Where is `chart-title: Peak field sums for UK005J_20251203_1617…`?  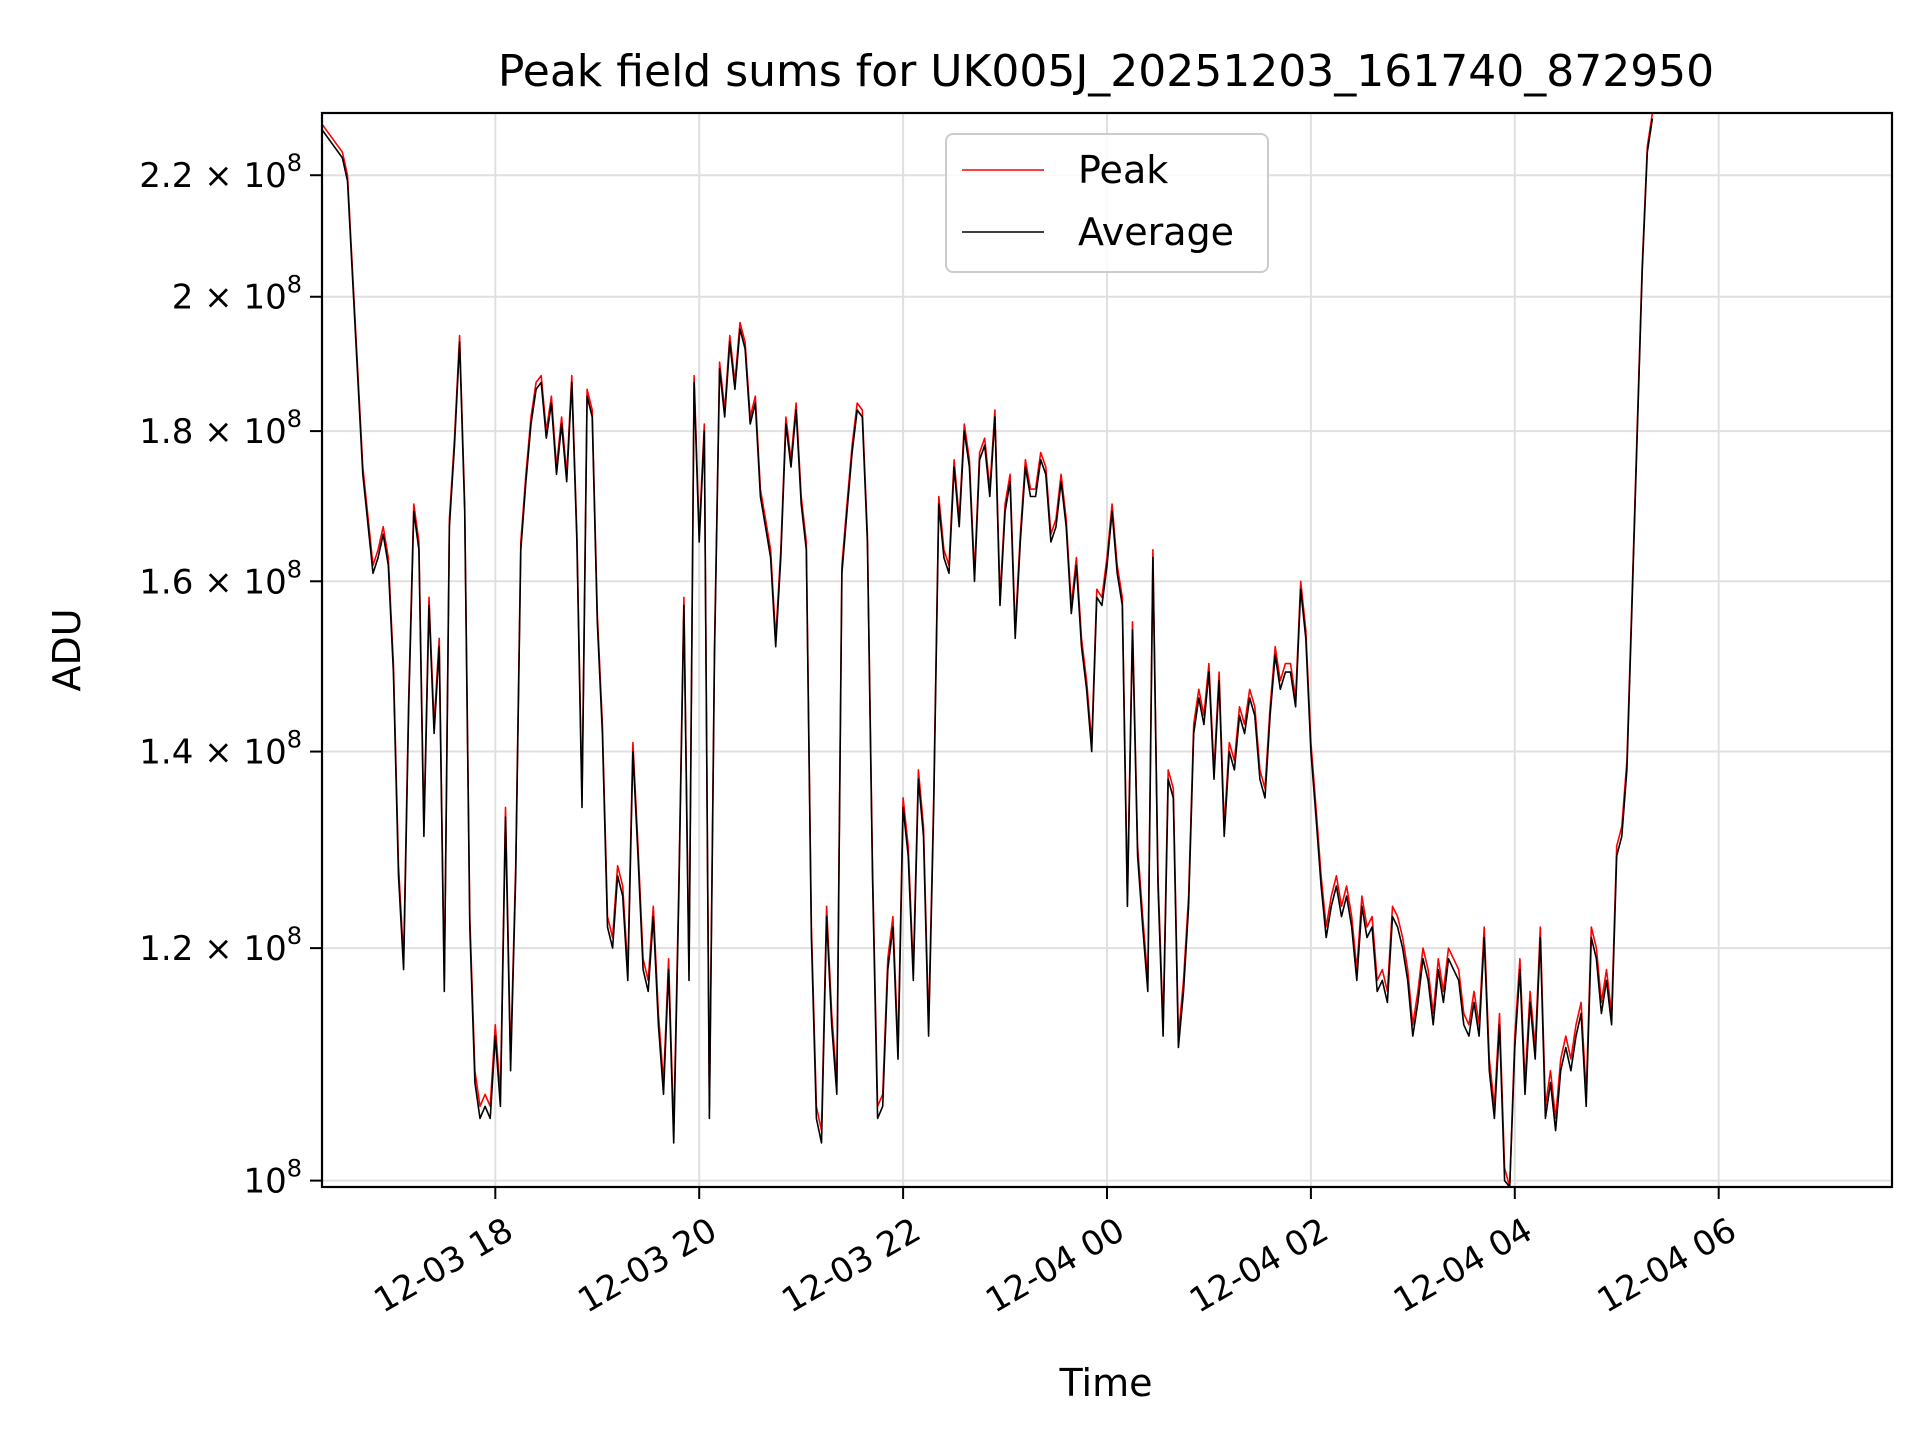
chart-title: Peak field sums for UK005J_20251203_1617… is located at coordinates (1106, 71).